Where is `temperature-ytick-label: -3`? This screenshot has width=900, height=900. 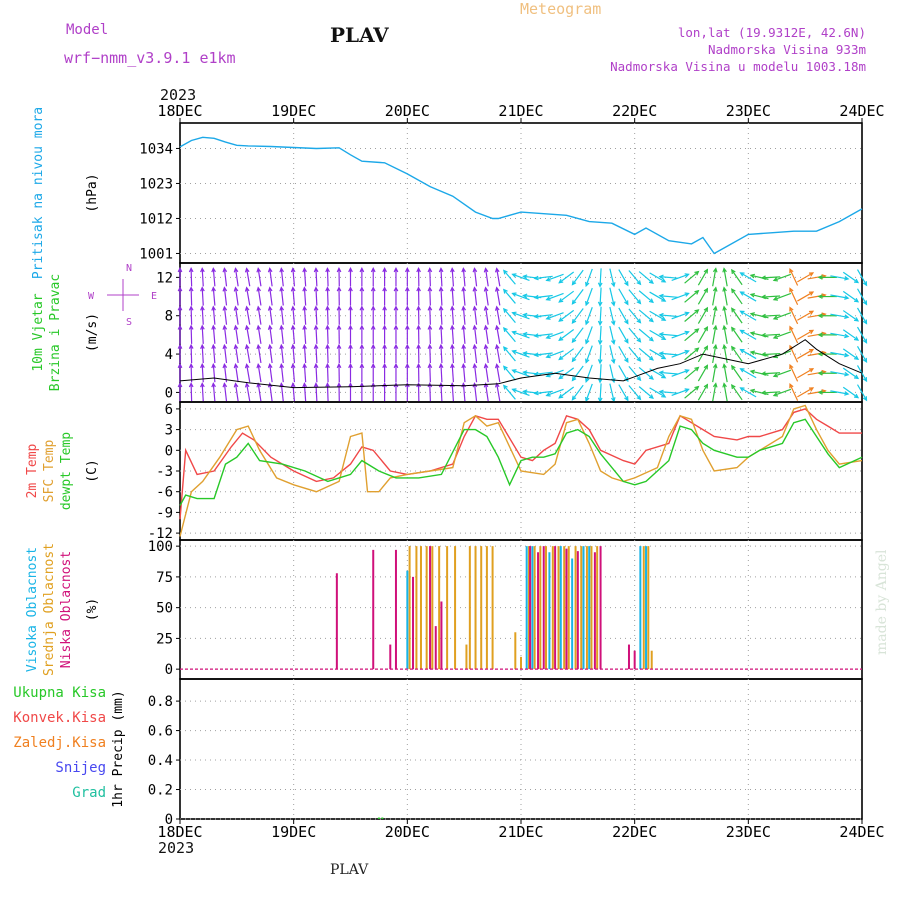 temperature-ytick-label: -3 is located at coordinates (164, 472).